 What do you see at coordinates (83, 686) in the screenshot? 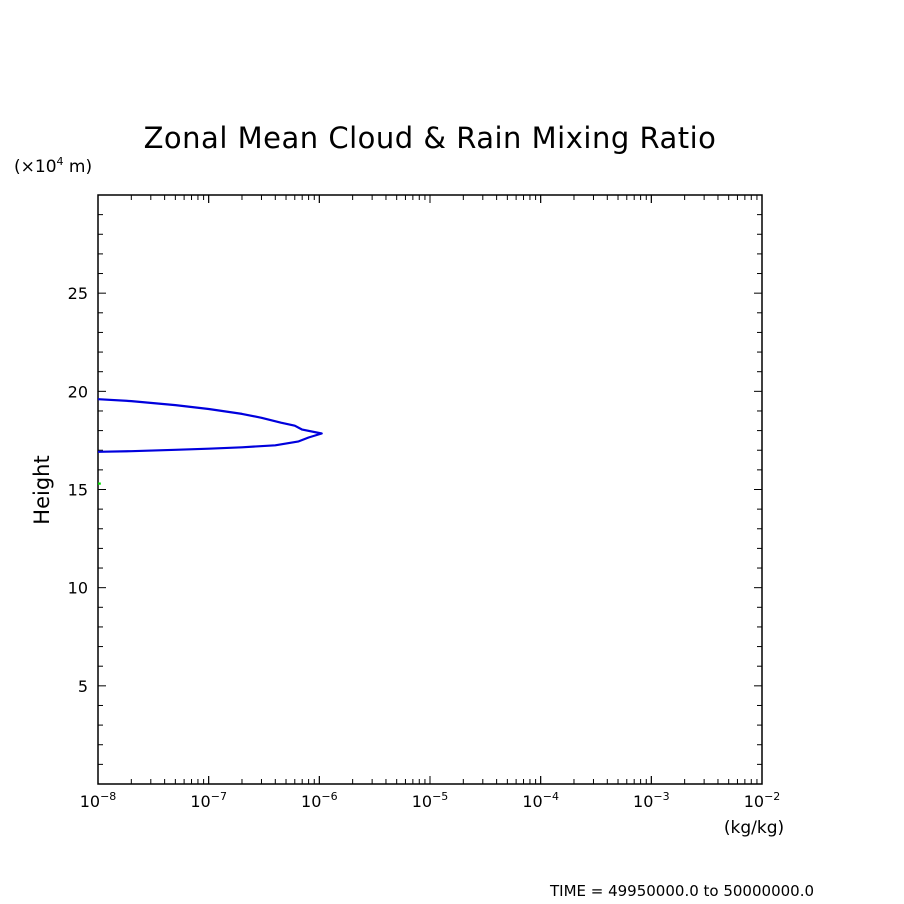
I see `y-tick-label: 5` at bounding box center [83, 686].